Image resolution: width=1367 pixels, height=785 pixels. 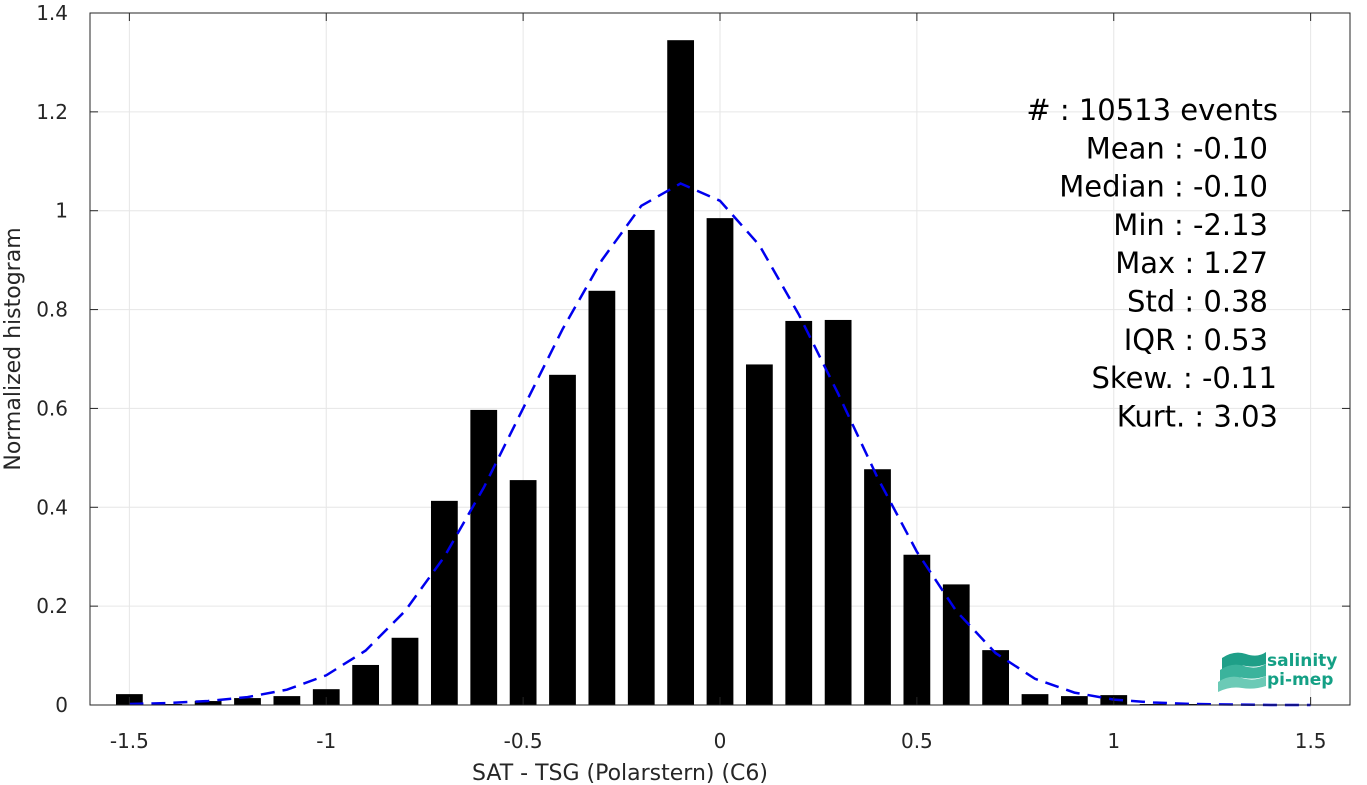 I want to click on stat-line-0: # : 10513 events, so click(x=1152, y=110).